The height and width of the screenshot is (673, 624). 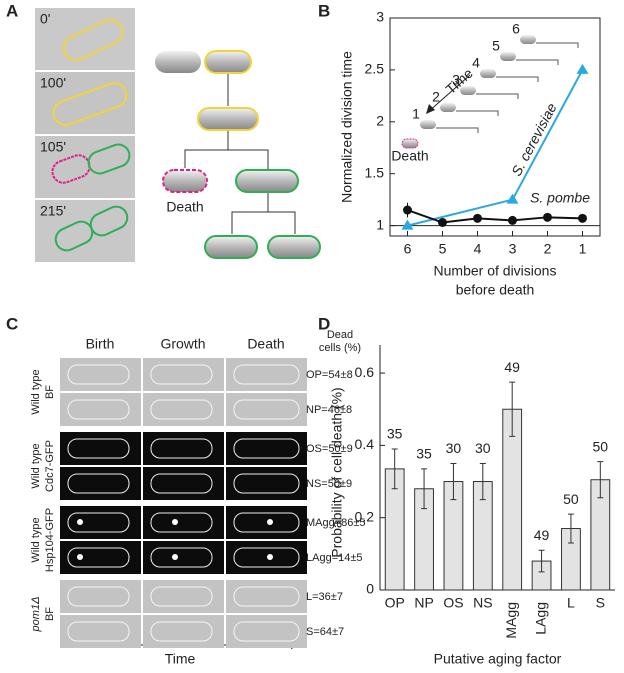 I want to click on y-tick-label: 2, so click(x=380, y=121).